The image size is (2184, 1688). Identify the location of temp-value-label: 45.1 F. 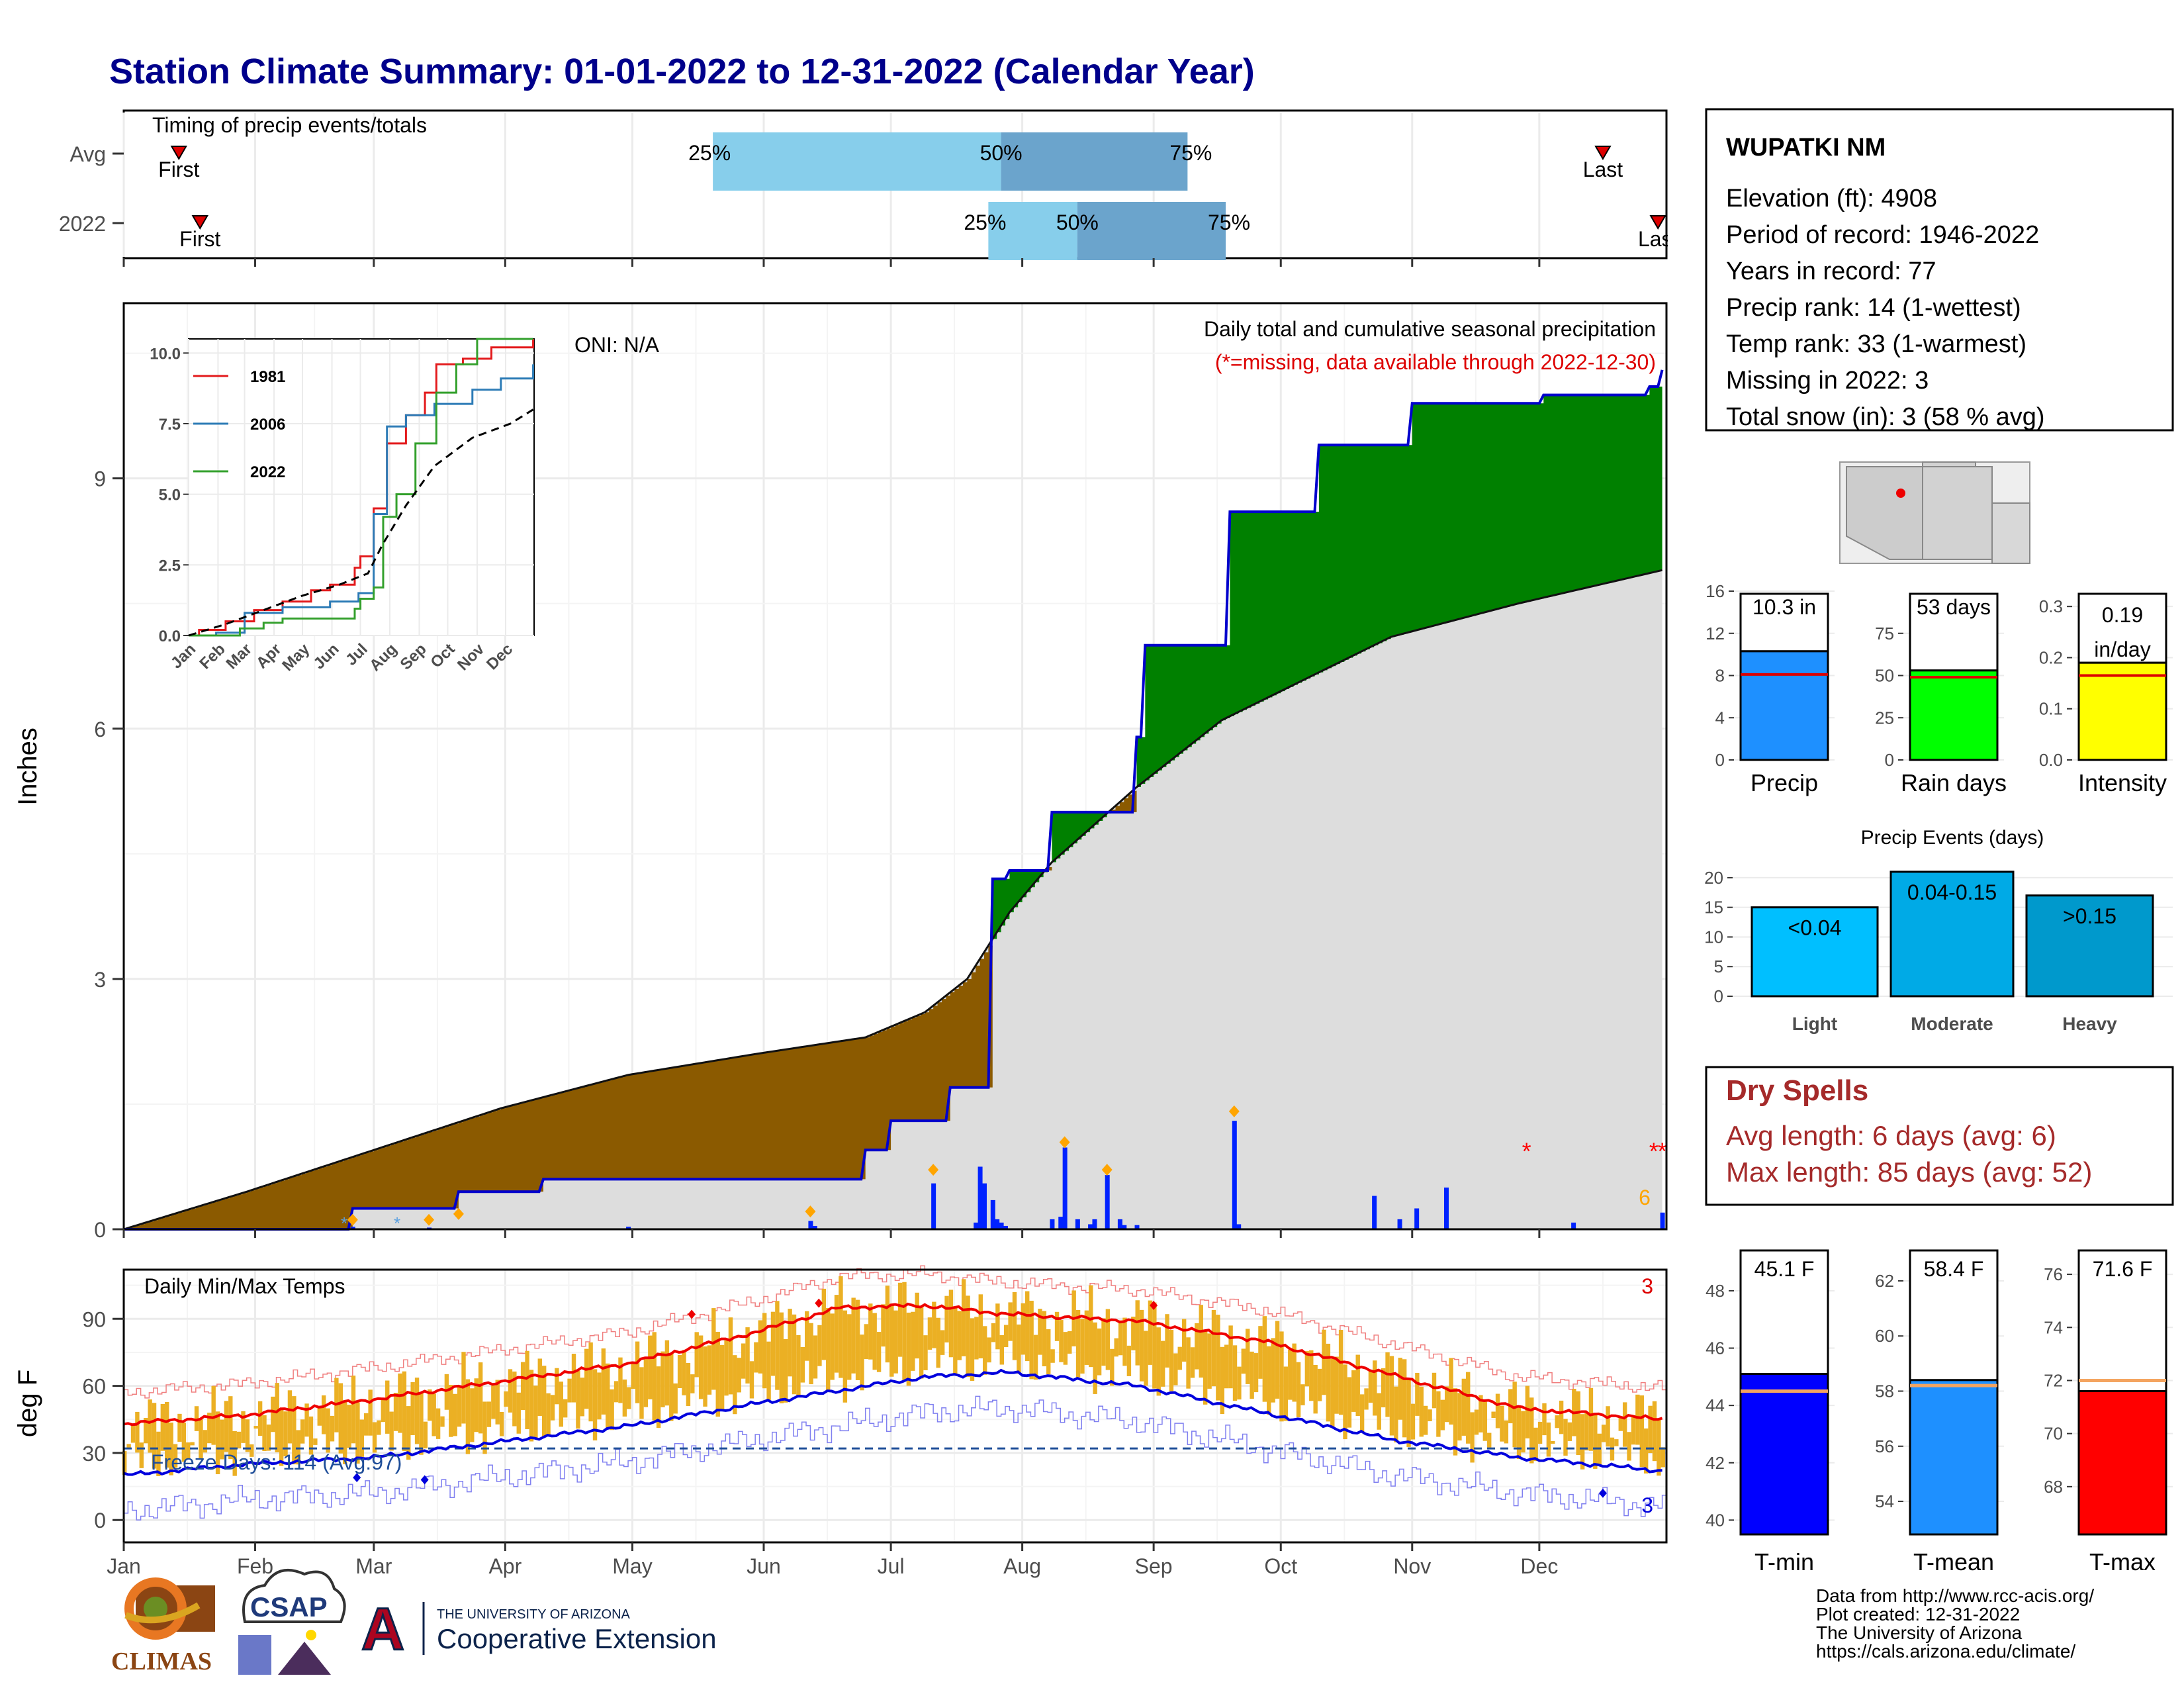
(1784, 1269).